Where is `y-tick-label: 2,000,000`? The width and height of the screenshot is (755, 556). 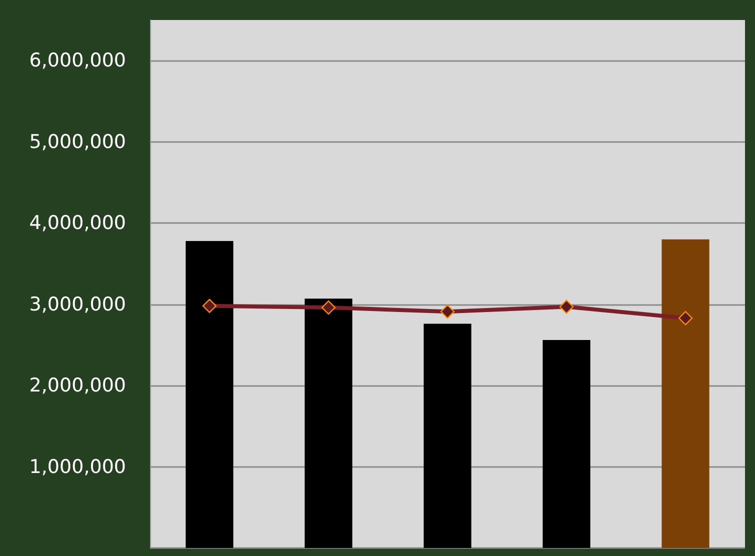 y-tick-label: 2,000,000 is located at coordinates (77, 385).